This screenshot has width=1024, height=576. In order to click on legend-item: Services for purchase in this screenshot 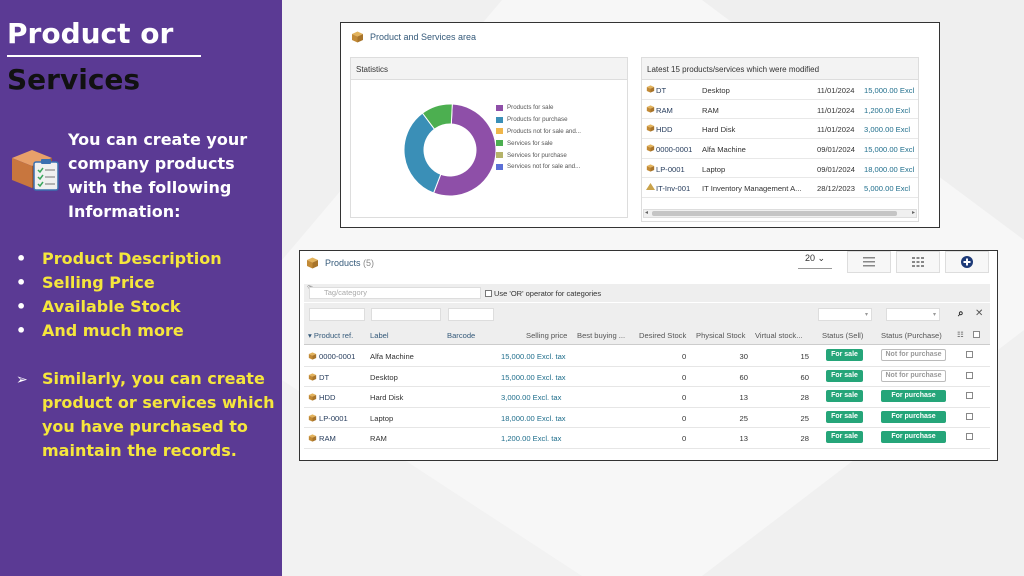, I will do `click(538, 155)`.